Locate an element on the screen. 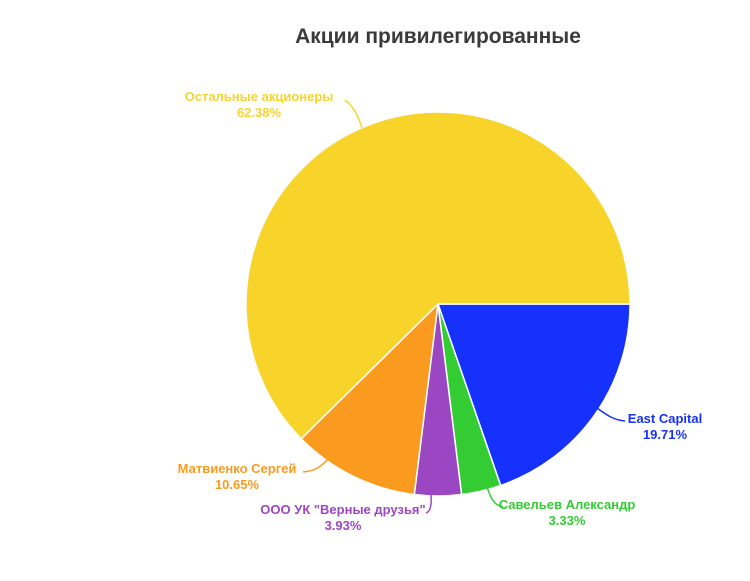 The image size is (750, 581). slice-label-name-1: East Capital is located at coordinates (665, 418).